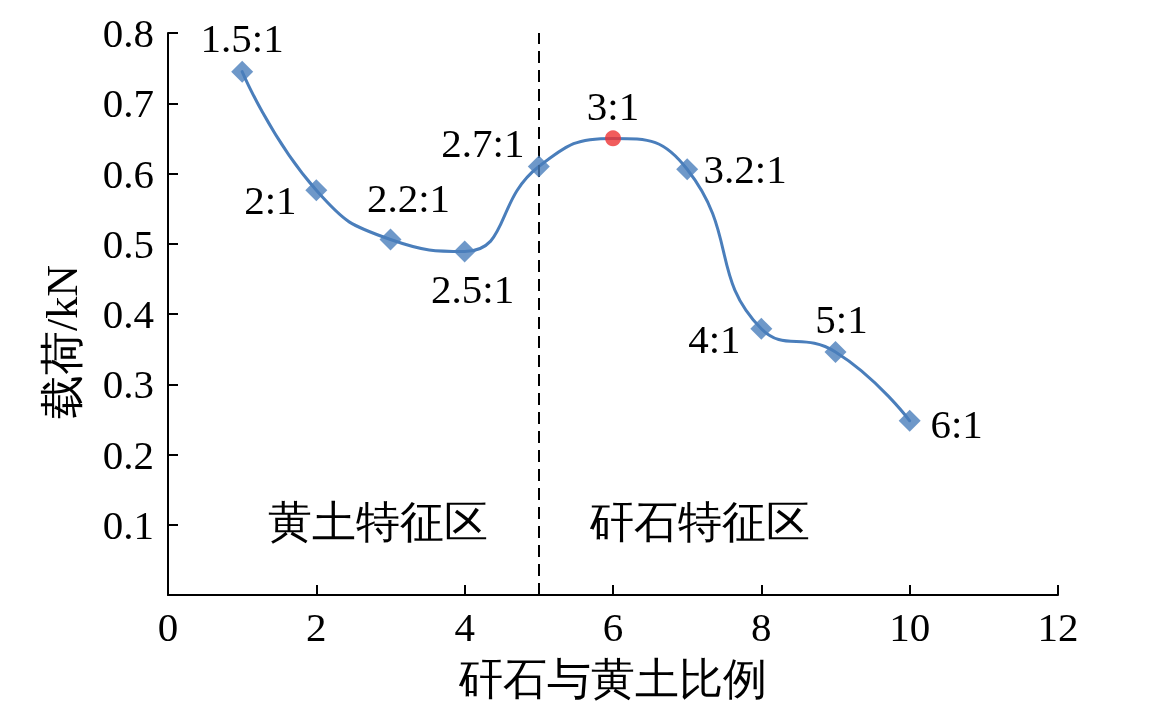 Image resolution: width=1152 pixels, height=706 pixels. What do you see at coordinates (408, 197) in the screenshot?
I see `annotation: 2.2:1` at bounding box center [408, 197].